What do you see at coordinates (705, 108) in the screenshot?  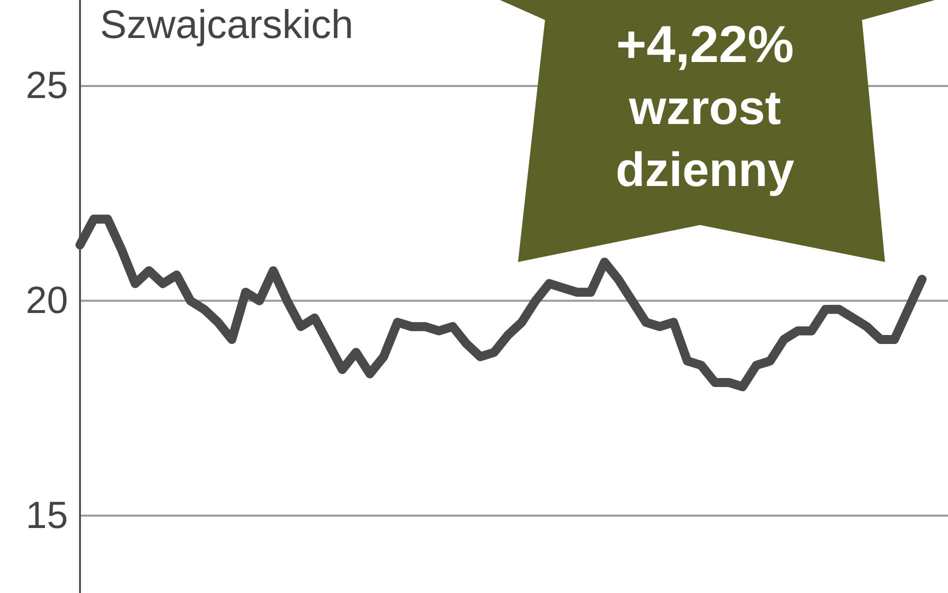 I see `annotation: wzrost` at bounding box center [705, 108].